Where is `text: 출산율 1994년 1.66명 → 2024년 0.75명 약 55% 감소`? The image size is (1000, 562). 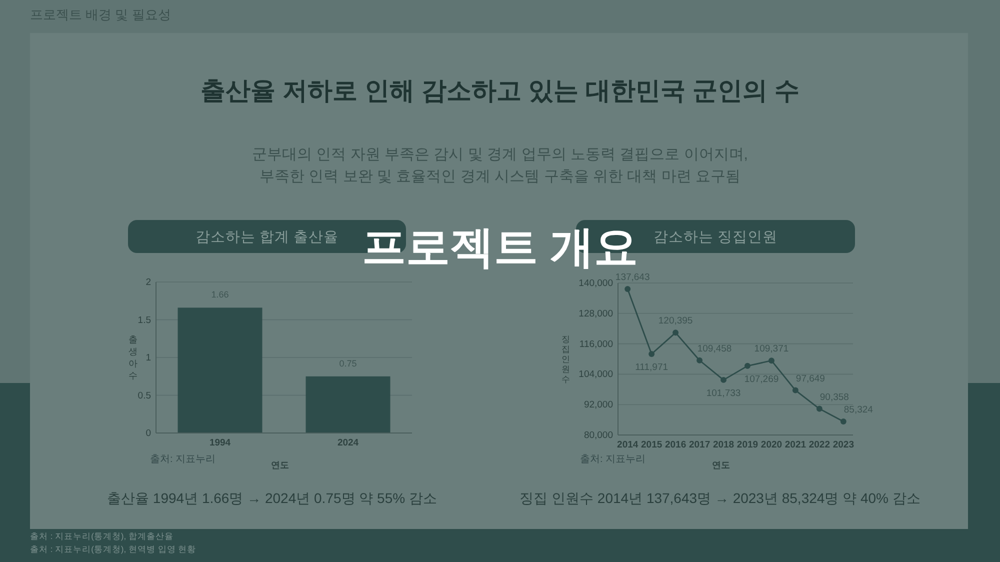
text: 출산율 1994년 1.66명 → 2024년 0.75명 약 55% 감소 is located at coordinates (272, 498).